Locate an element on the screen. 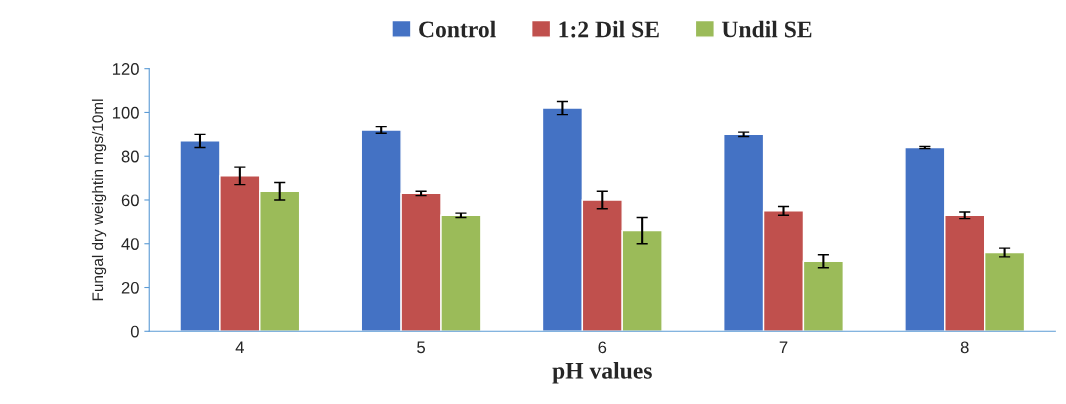 The image size is (1066, 404). y-axis-title: Fungal dry weightin mgs/10ml is located at coordinates (99, 200).